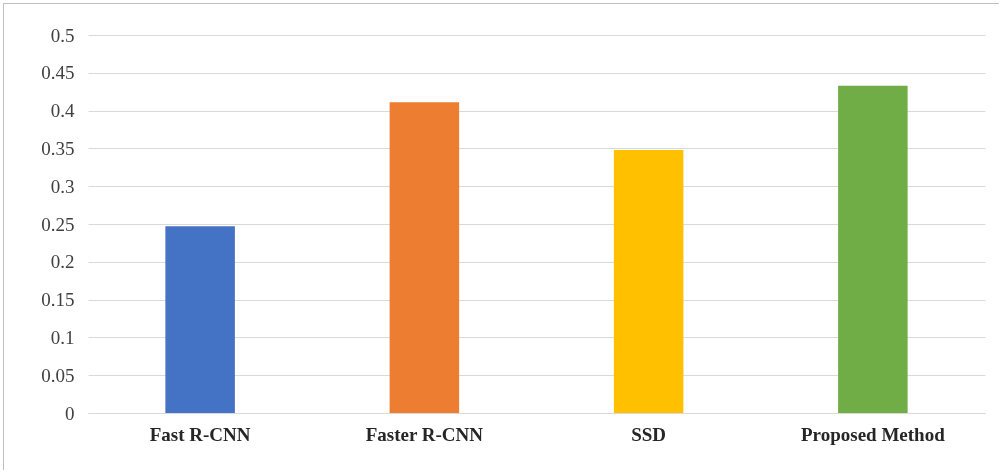 The image size is (1004, 475). I want to click on y-tick-label: 0.05, so click(58, 375).